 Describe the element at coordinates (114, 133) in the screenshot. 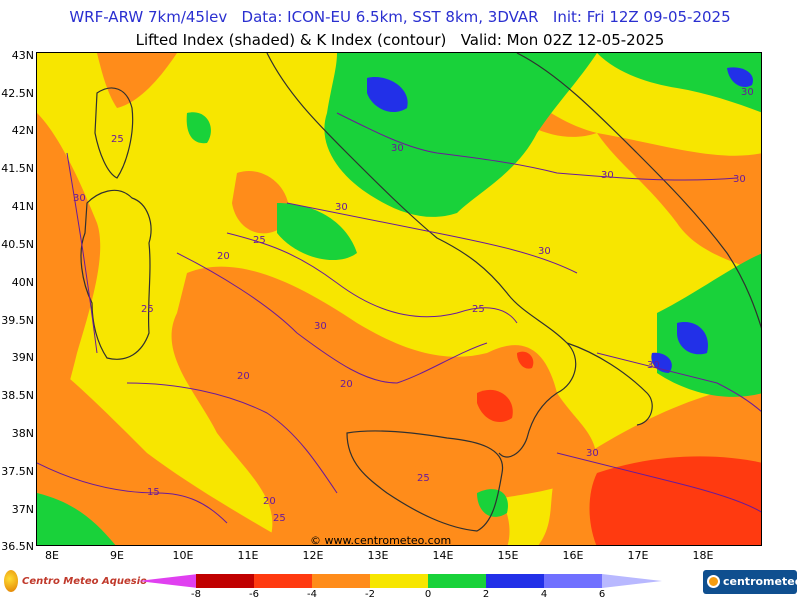

I see `coastline-corsica` at that location.